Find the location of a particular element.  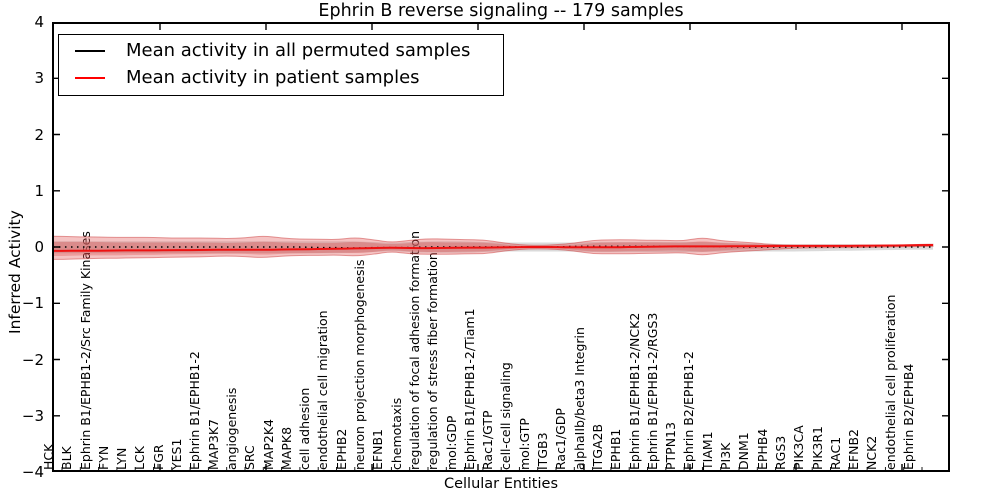

y-tick-label: 1 is located at coordinates (39, 190).